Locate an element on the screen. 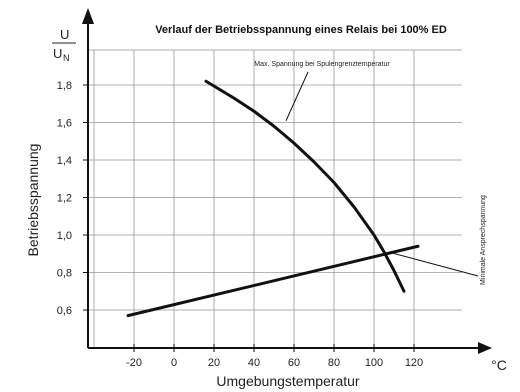  x-tick-label: 20 is located at coordinates (214, 363).